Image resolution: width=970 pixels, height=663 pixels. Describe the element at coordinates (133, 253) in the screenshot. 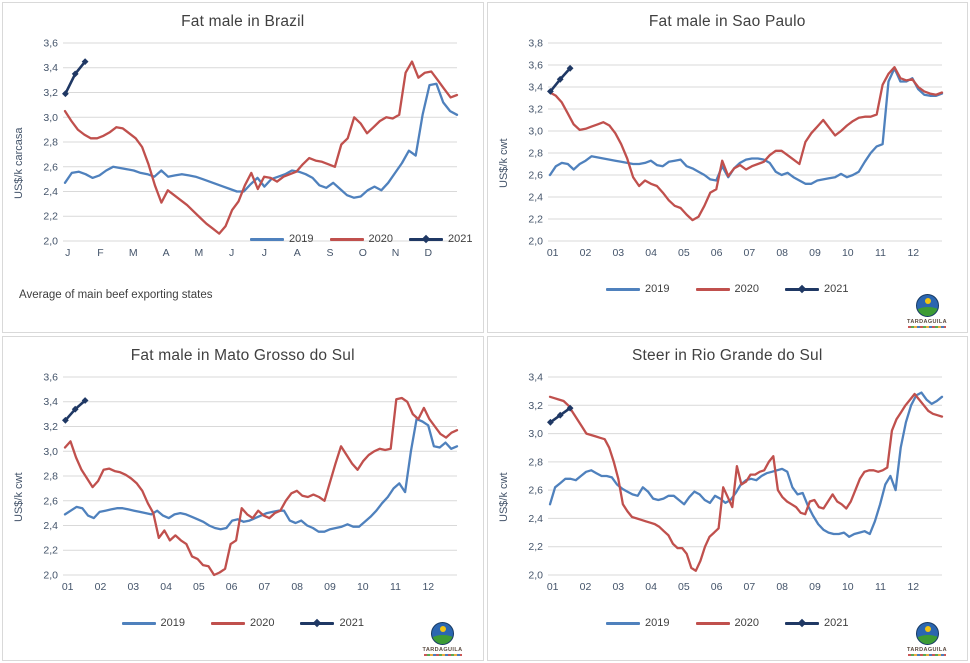

I see `svg-text: M` at that location.